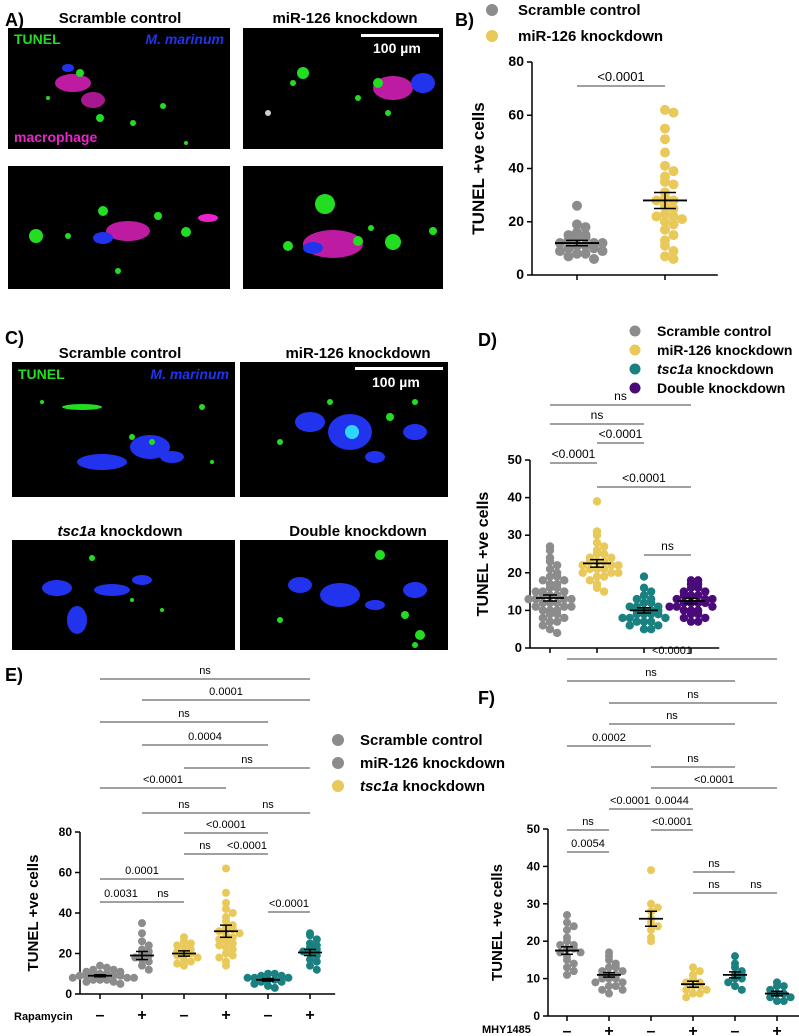 The height and width of the screenshot is (1036, 799). What do you see at coordinates (358, 531) in the screenshot?
I see `panel-c-title-double: Double knockdown` at bounding box center [358, 531].